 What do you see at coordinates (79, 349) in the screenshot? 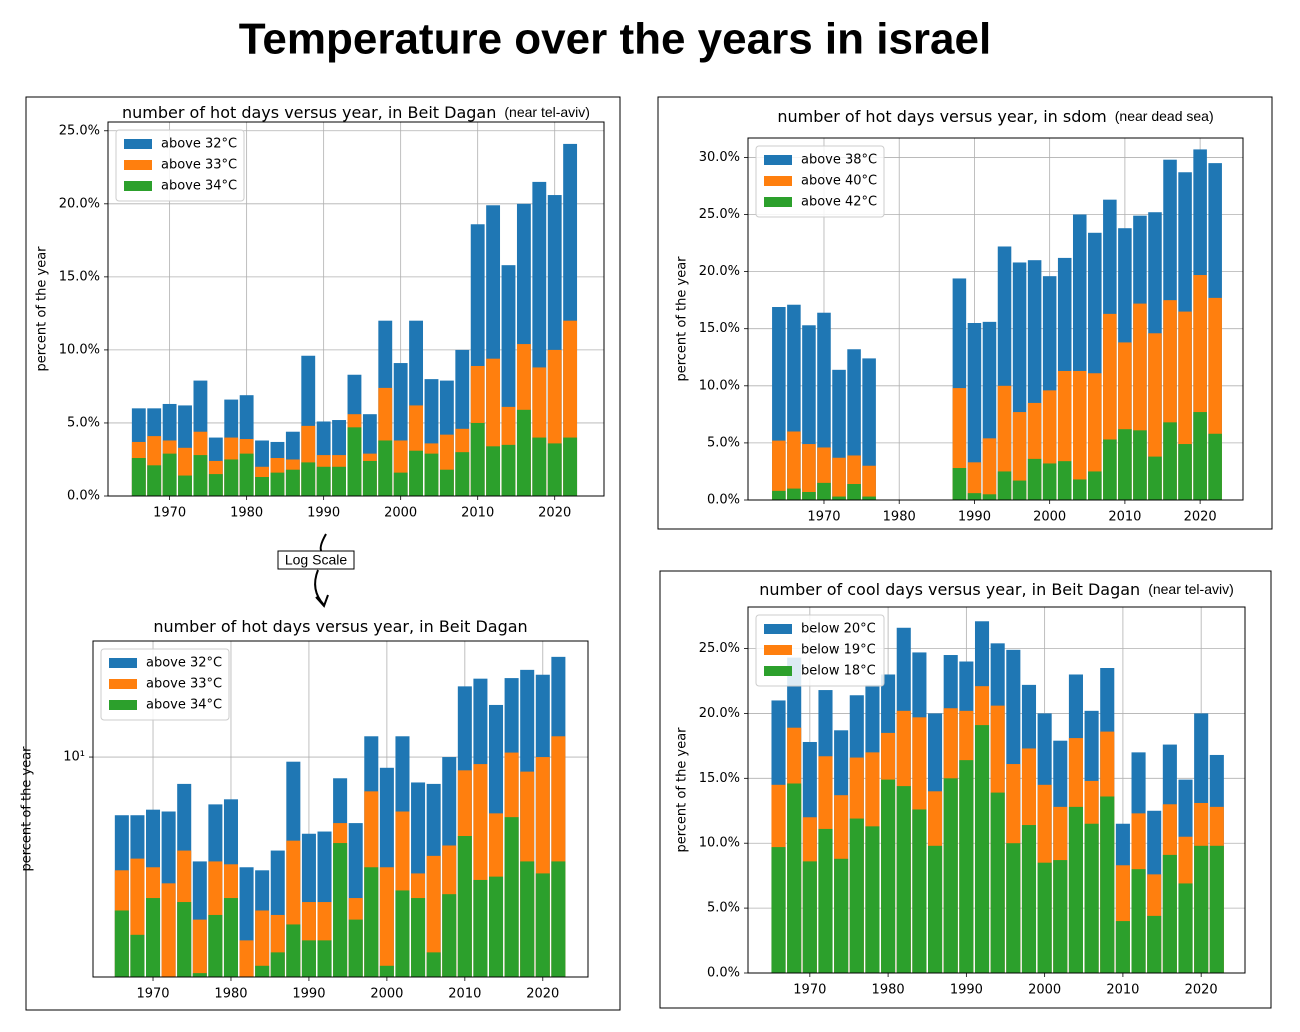
I see `y-tick-label: 10.0%` at bounding box center [79, 349].